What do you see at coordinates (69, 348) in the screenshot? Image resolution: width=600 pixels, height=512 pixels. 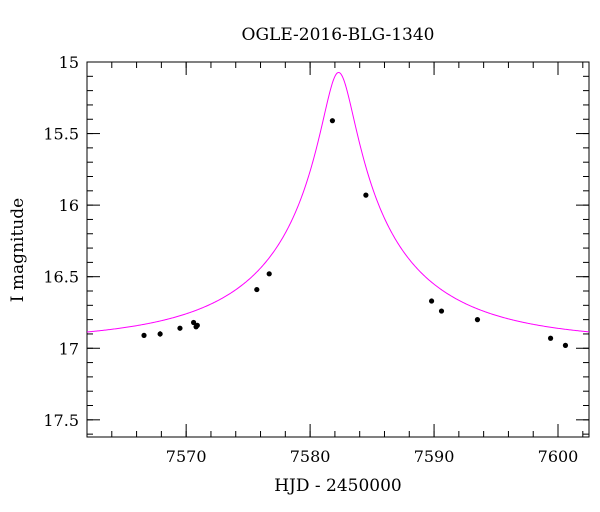 I see `y-tick-label: 17` at bounding box center [69, 348].